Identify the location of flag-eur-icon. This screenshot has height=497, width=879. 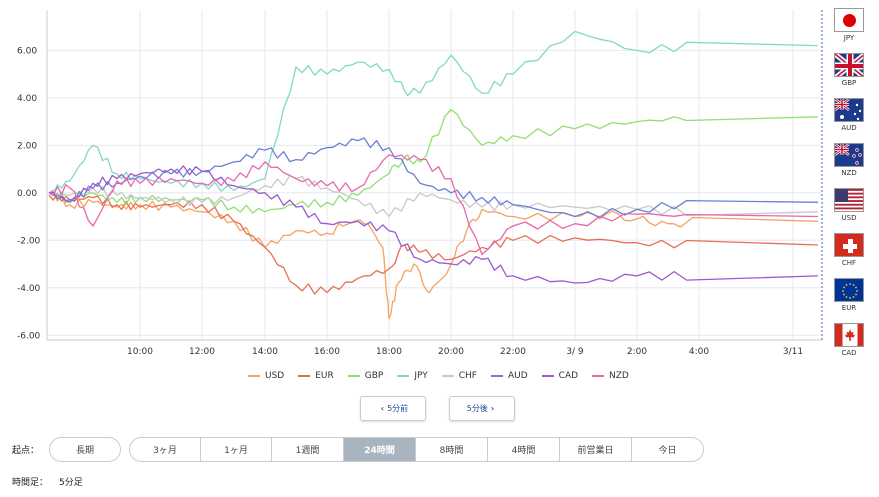
(849, 290).